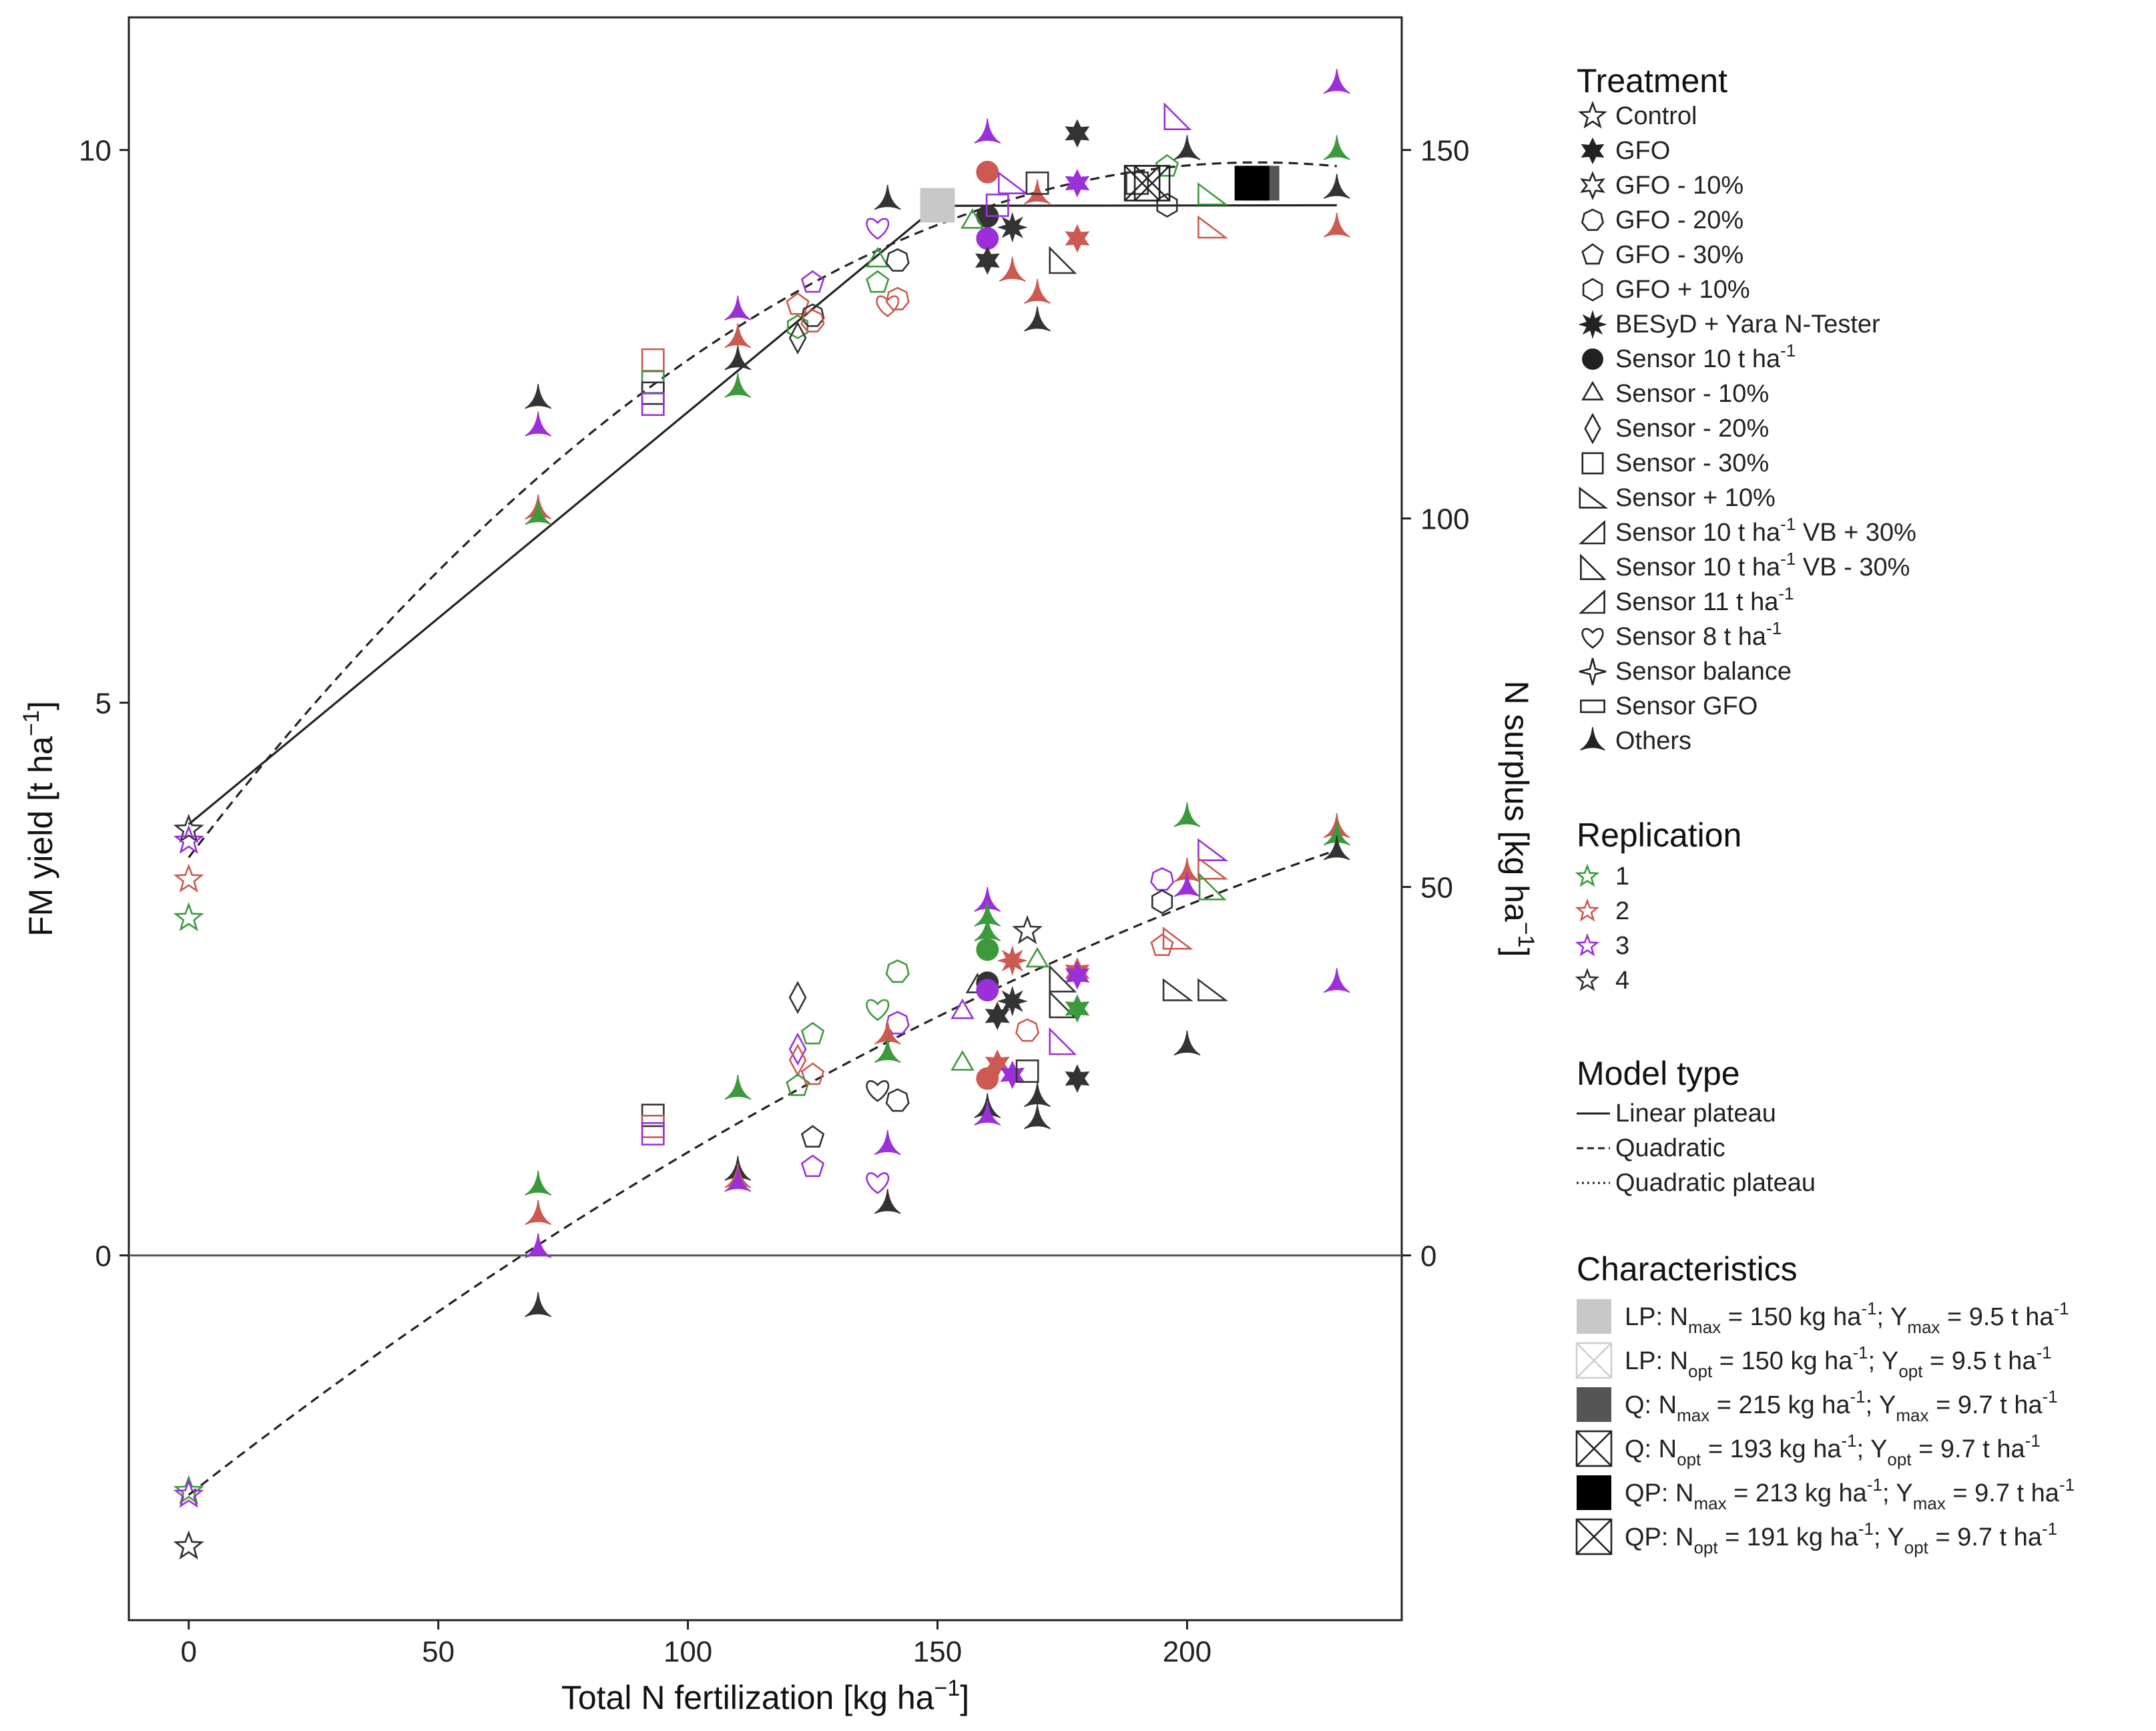  What do you see at coordinates (1428, 1256) in the screenshot?
I see `y-right-tick-label: 0` at bounding box center [1428, 1256].